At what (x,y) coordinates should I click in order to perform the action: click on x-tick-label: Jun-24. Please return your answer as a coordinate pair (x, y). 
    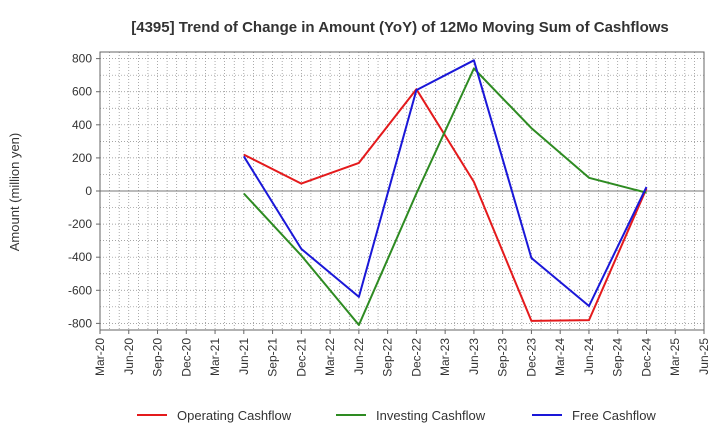
    Looking at the image, I should click on (589, 356).